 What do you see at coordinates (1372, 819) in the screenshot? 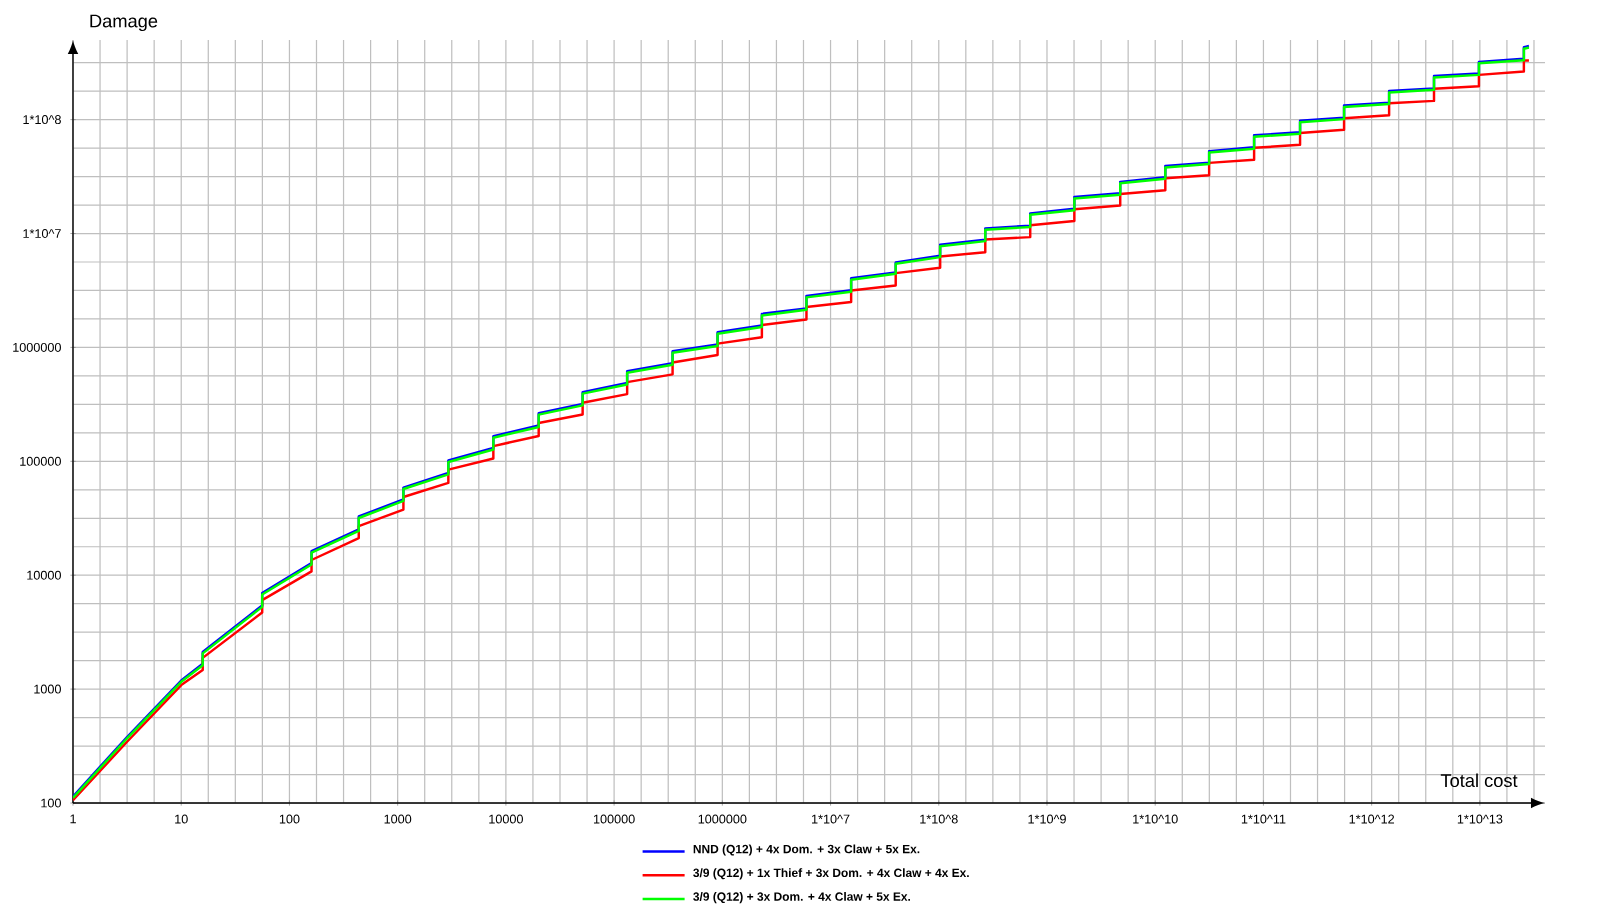
I see `x-tick-label: 1*10^12` at bounding box center [1372, 819].